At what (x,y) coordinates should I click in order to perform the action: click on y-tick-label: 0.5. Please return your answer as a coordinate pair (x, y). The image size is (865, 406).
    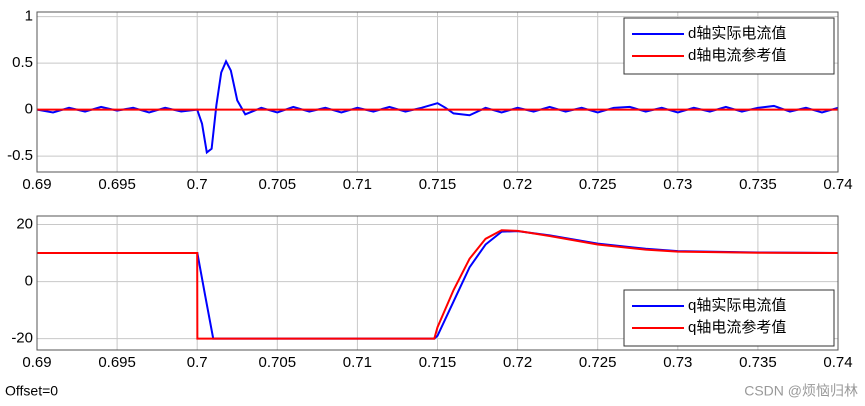
    Looking at the image, I should click on (22, 62).